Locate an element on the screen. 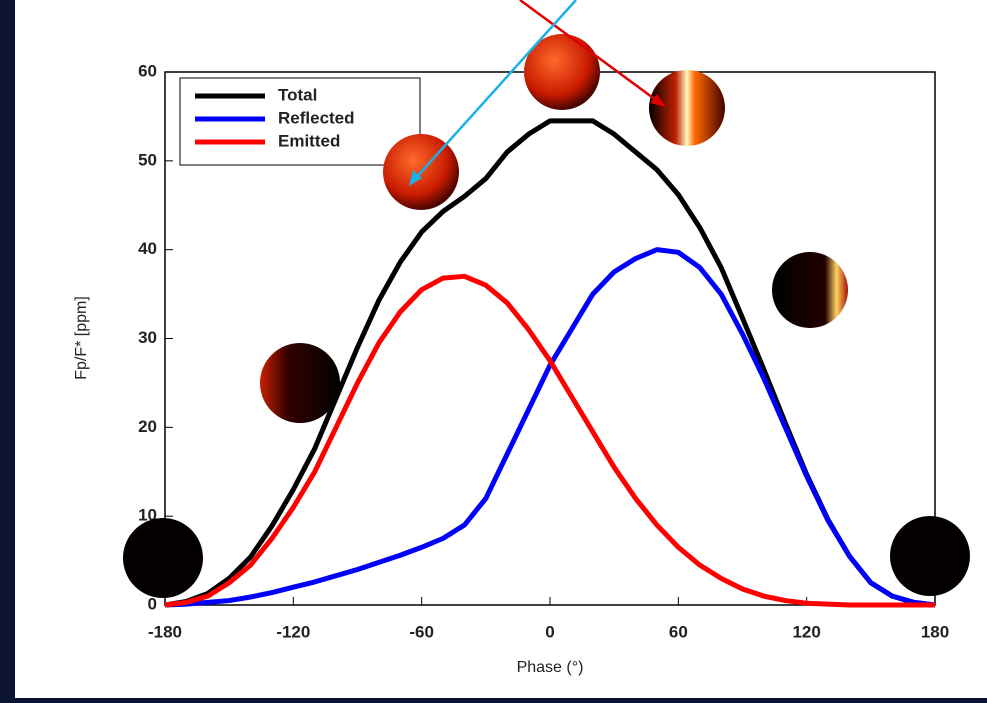  legend: Total Reflected Emitted is located at coordinates (275, 117).